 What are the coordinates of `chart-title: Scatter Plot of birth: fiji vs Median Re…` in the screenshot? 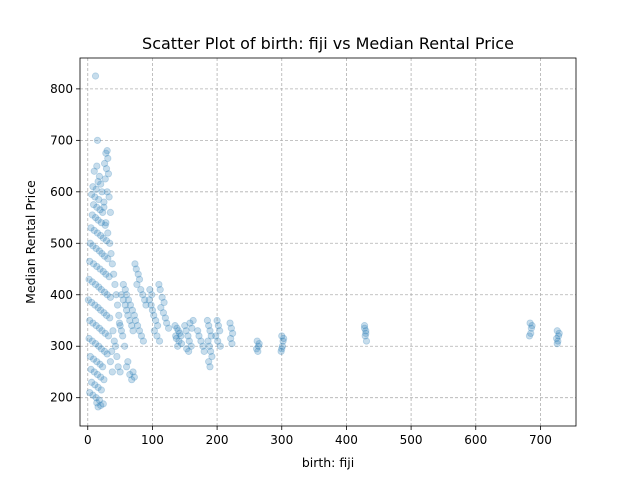 It's located at (328, 43).